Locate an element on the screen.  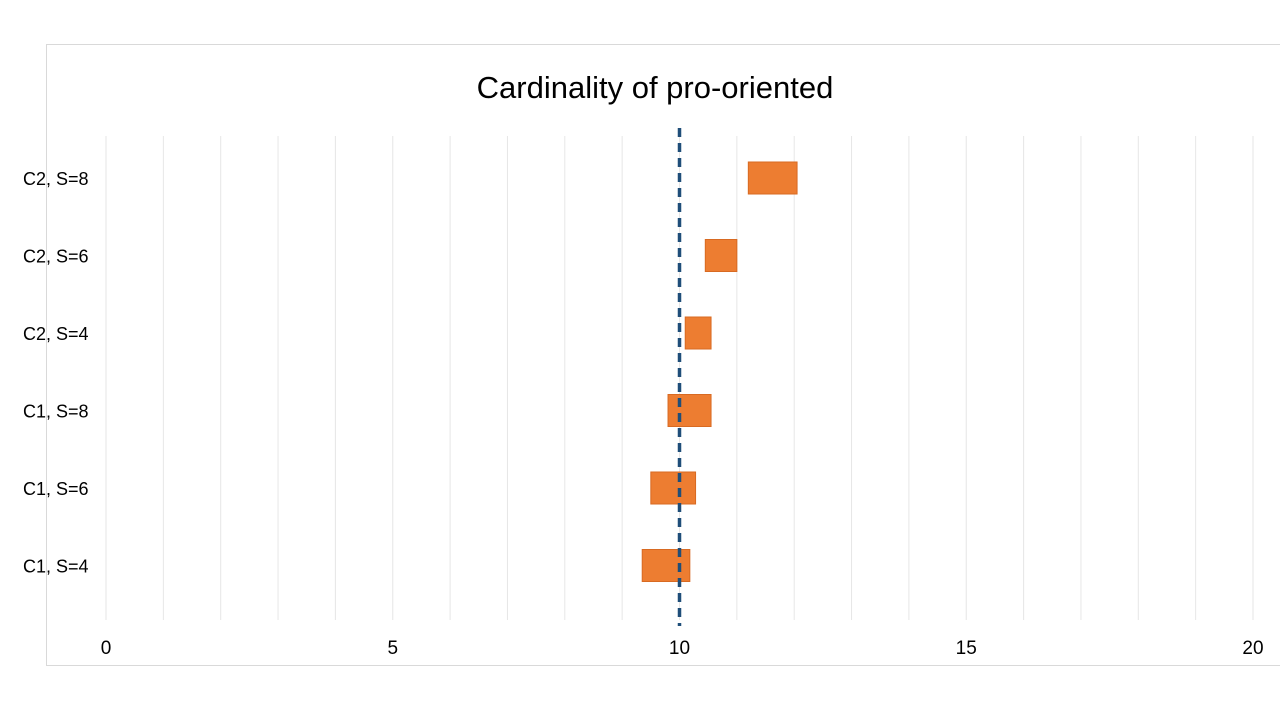
chart-title: Cardinality of pro-oriented is located at coordinates (655, 87).